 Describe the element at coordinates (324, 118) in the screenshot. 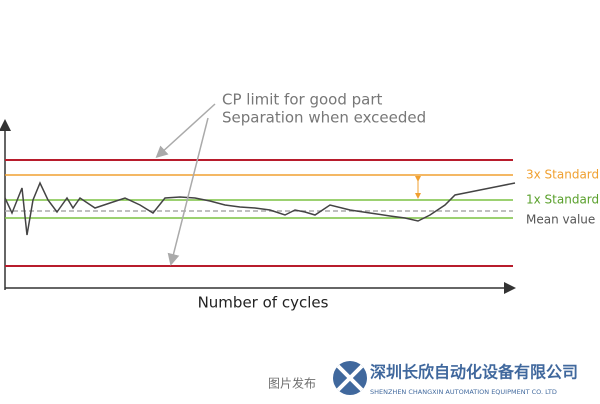

I see `annotation: Separation when exceeded` at that location.